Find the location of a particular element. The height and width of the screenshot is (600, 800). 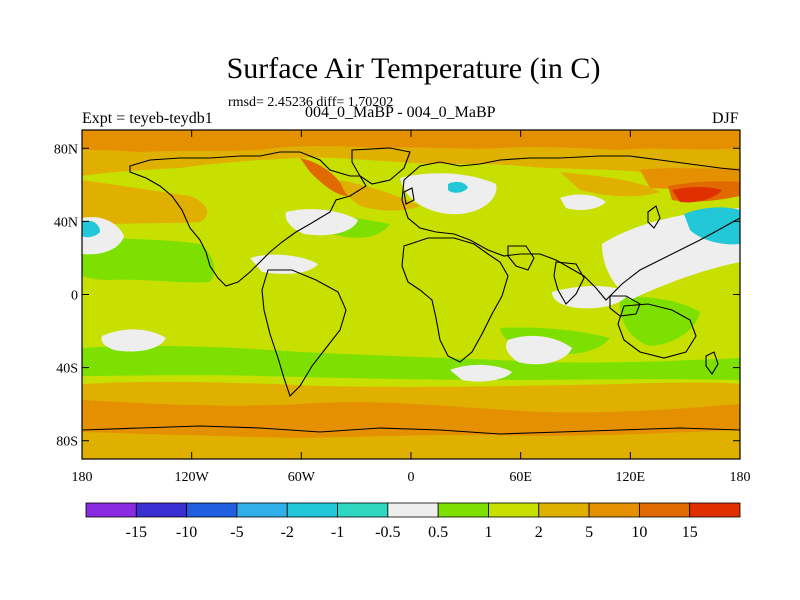

season-label: DJF is located at coordinates (725, 118).